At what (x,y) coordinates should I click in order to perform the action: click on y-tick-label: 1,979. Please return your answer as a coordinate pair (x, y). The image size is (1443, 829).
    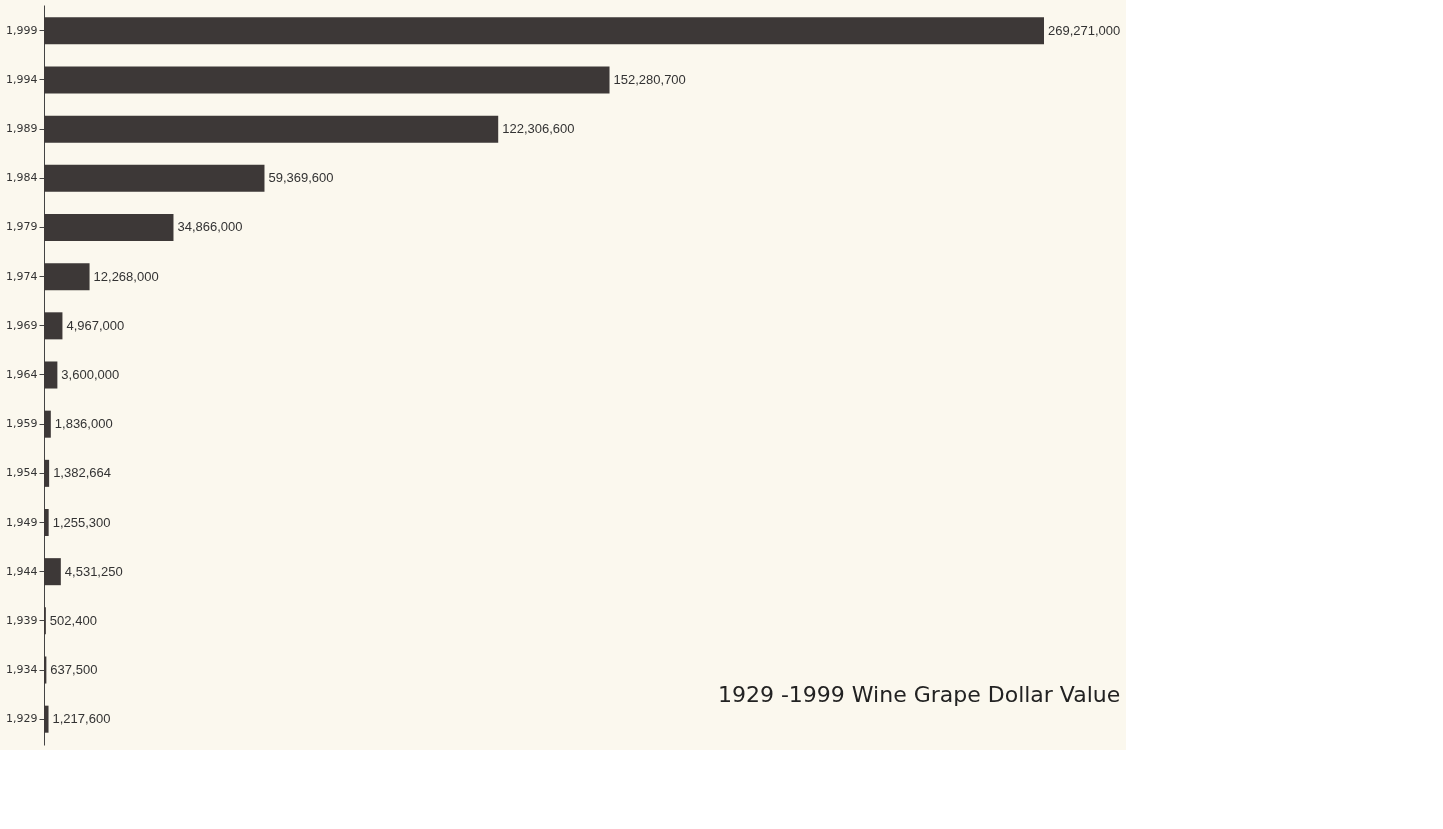
    Looking at the image, I should click on (22, 227).